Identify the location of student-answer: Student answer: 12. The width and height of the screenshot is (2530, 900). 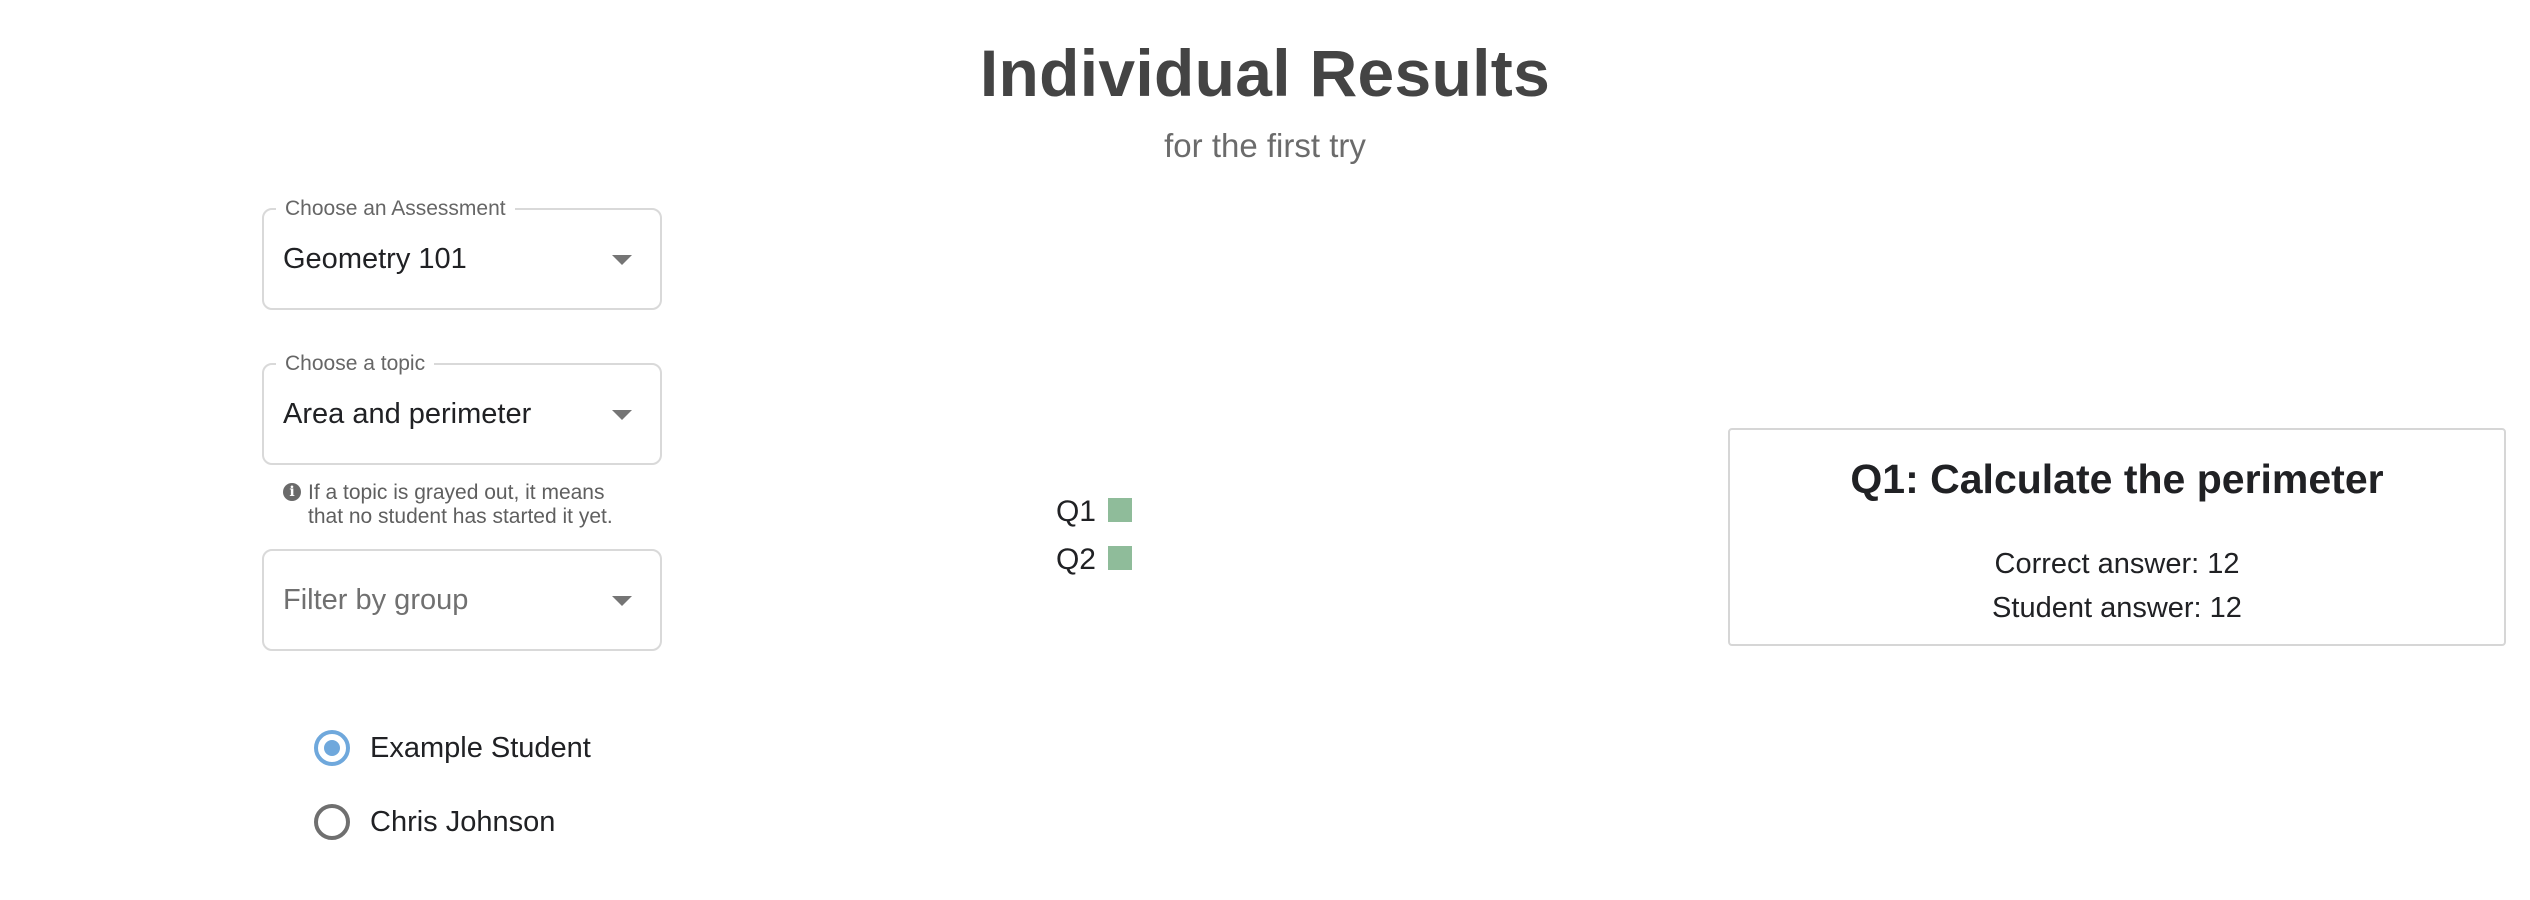
(2117, 608).